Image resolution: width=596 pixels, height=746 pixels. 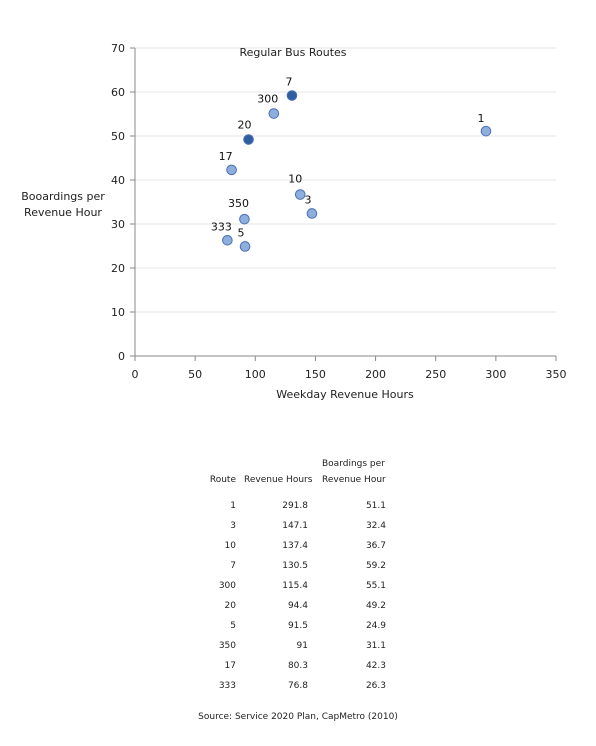 What do you see at coordinates (375, 646) in the screenshot?
I see `cell-boardings: 31.1` at bounding box center [375, 646].